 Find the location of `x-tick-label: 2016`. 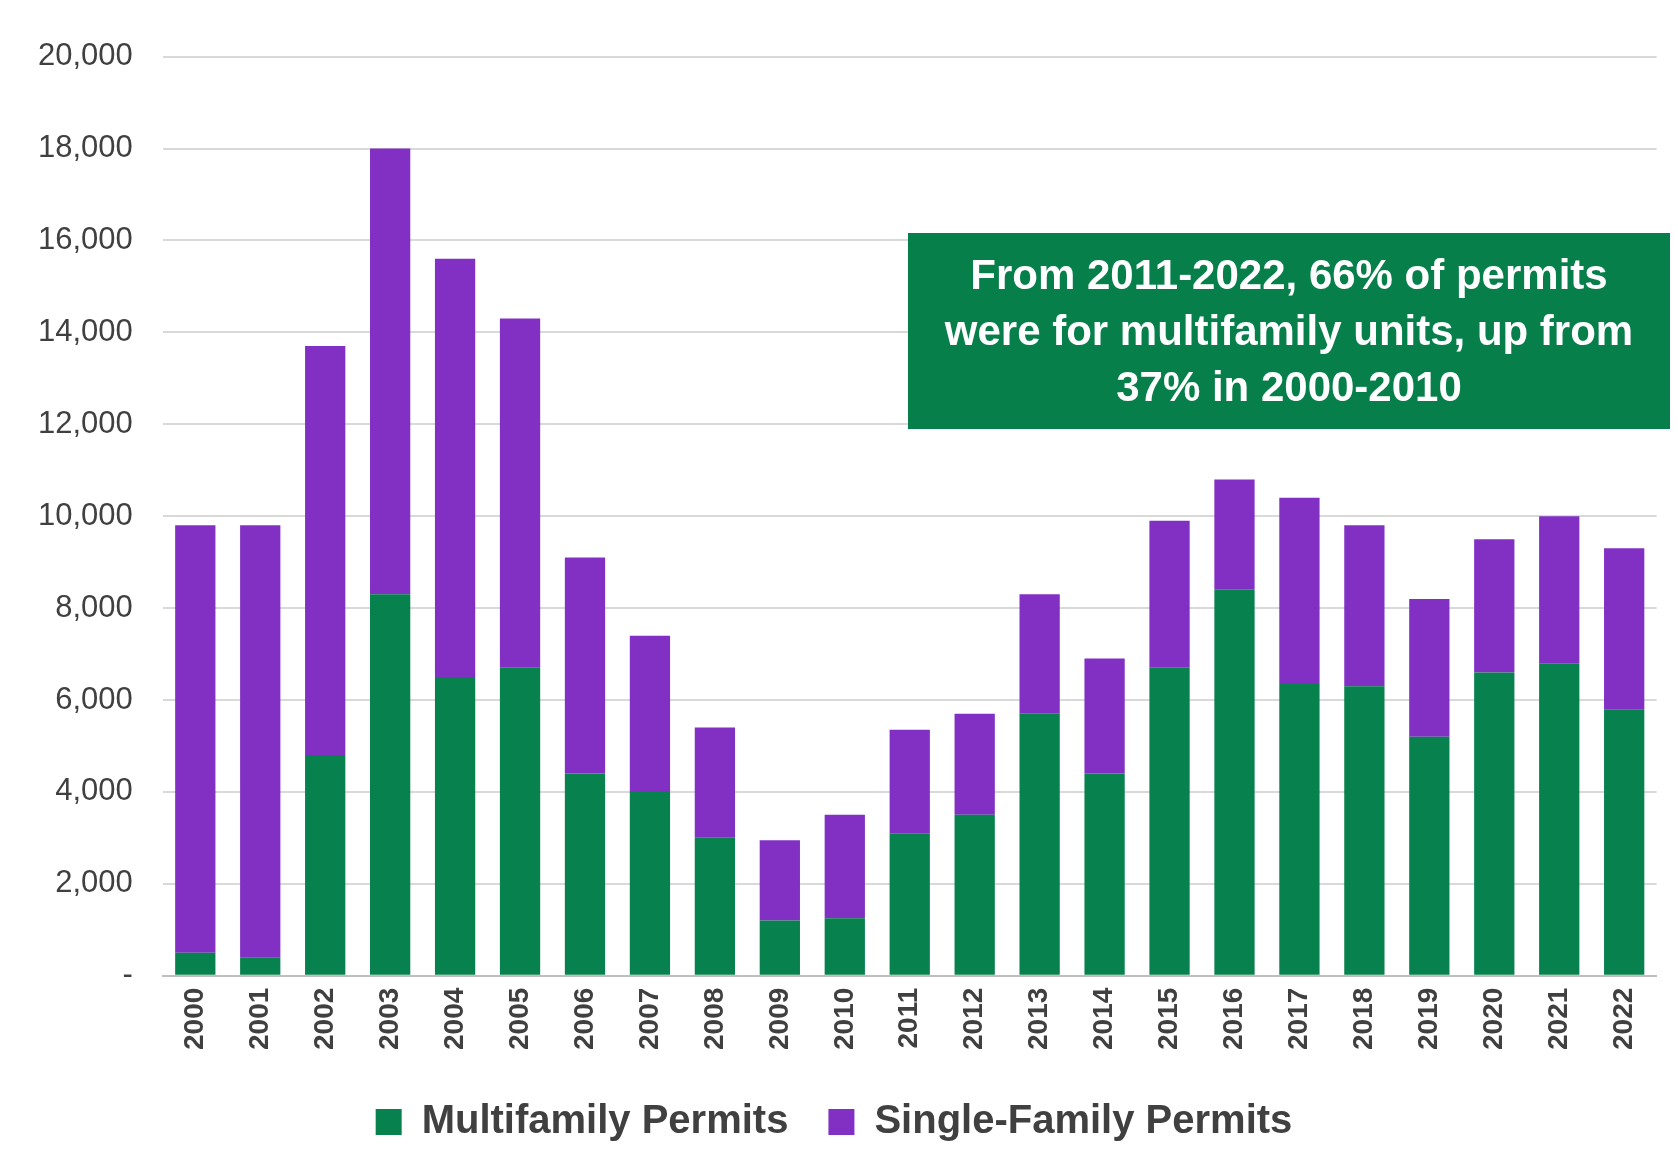

x-tick-label: 2016 is located at coordinates (1233, 1019).